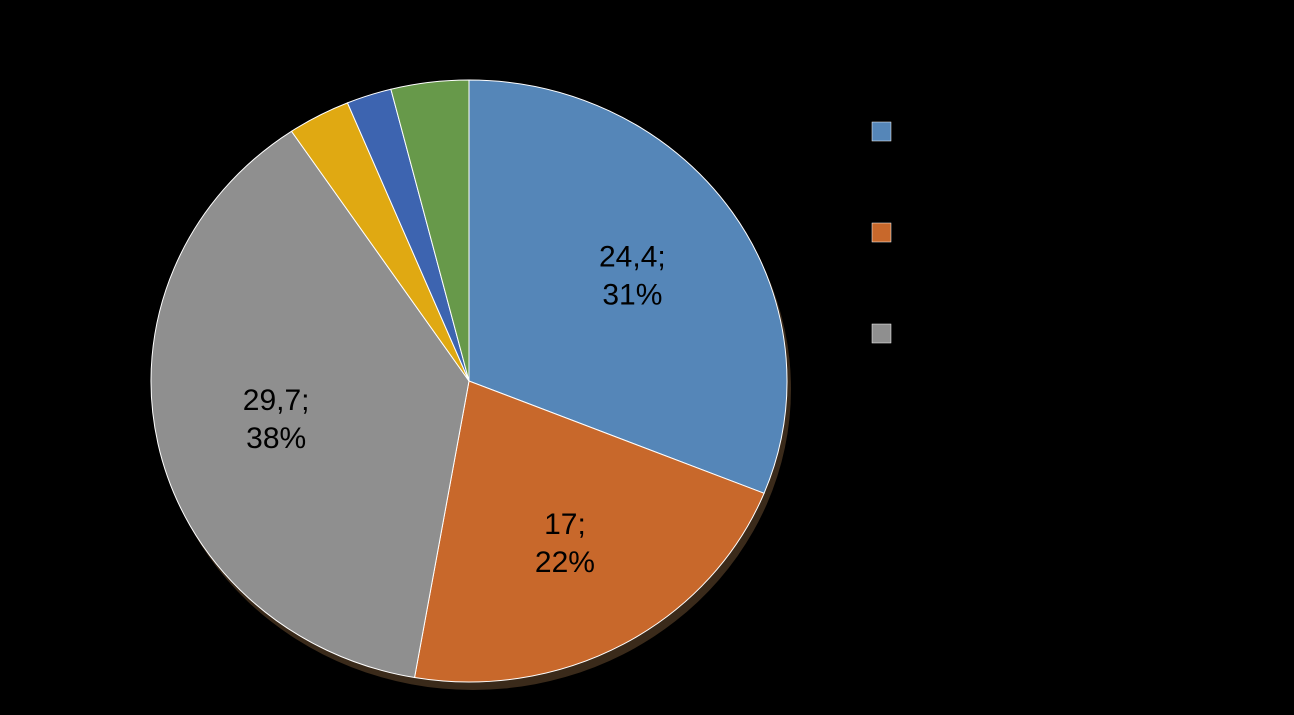 The width and height of the screenshot is (1294, 715). Describe the element at coordinates (632, 294) in the screenshot. I see `percent-label: 31%` at that location.